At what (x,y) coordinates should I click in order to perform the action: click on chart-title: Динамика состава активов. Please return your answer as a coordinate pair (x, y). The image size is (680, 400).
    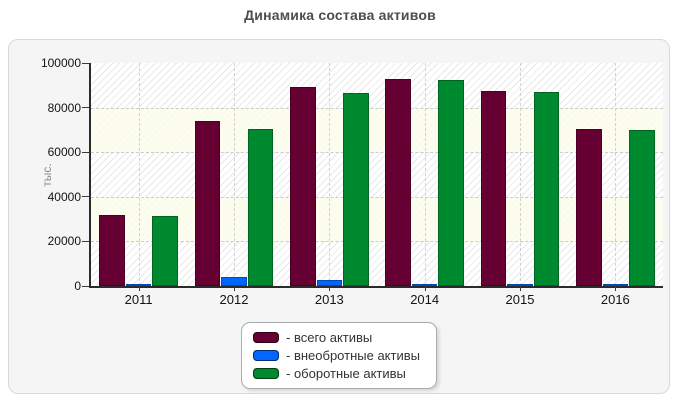
    Looking at the image, I should click on (340, 15).